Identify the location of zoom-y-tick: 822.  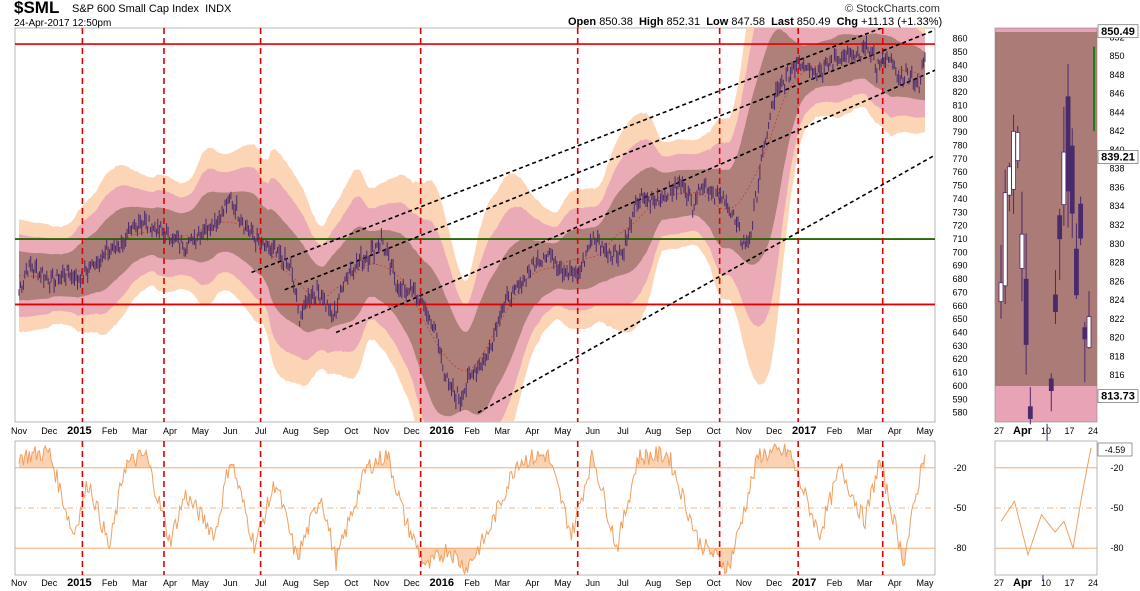
(1116, 319).